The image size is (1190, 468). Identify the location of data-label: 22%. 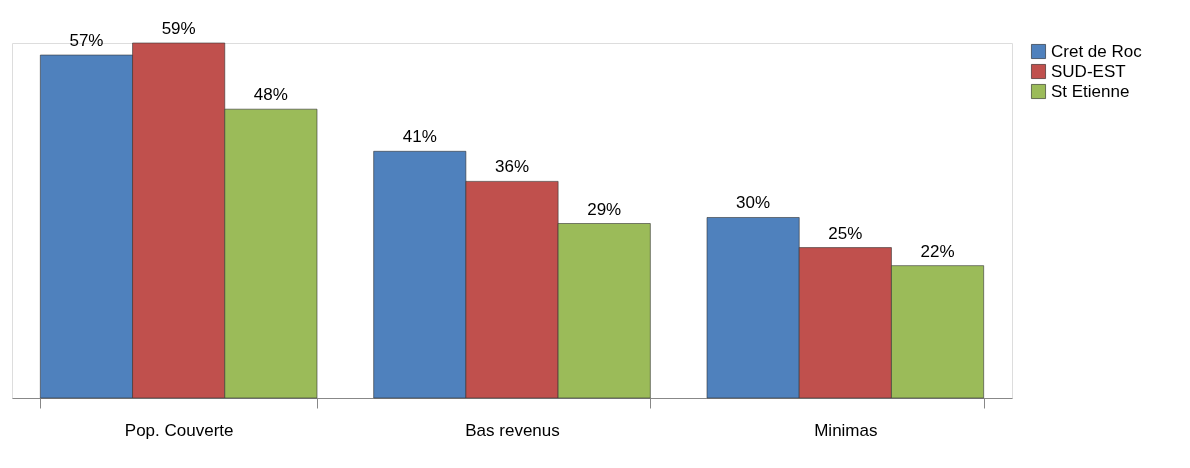
(937, 251).